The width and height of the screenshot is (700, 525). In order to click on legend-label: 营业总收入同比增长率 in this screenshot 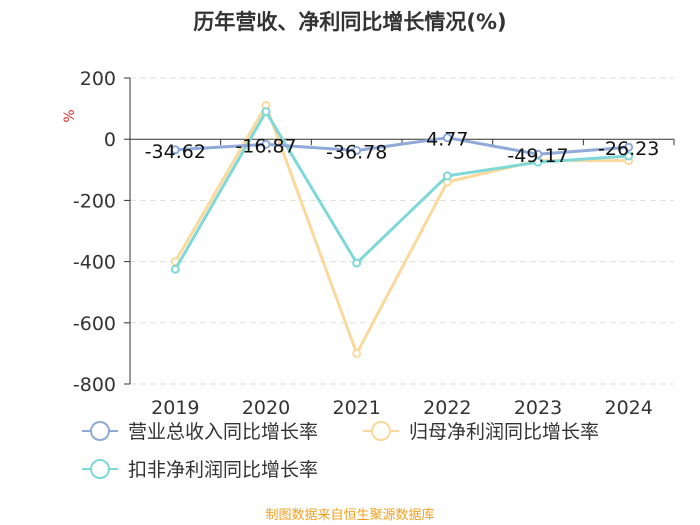, I will do `click(223, 432)`.